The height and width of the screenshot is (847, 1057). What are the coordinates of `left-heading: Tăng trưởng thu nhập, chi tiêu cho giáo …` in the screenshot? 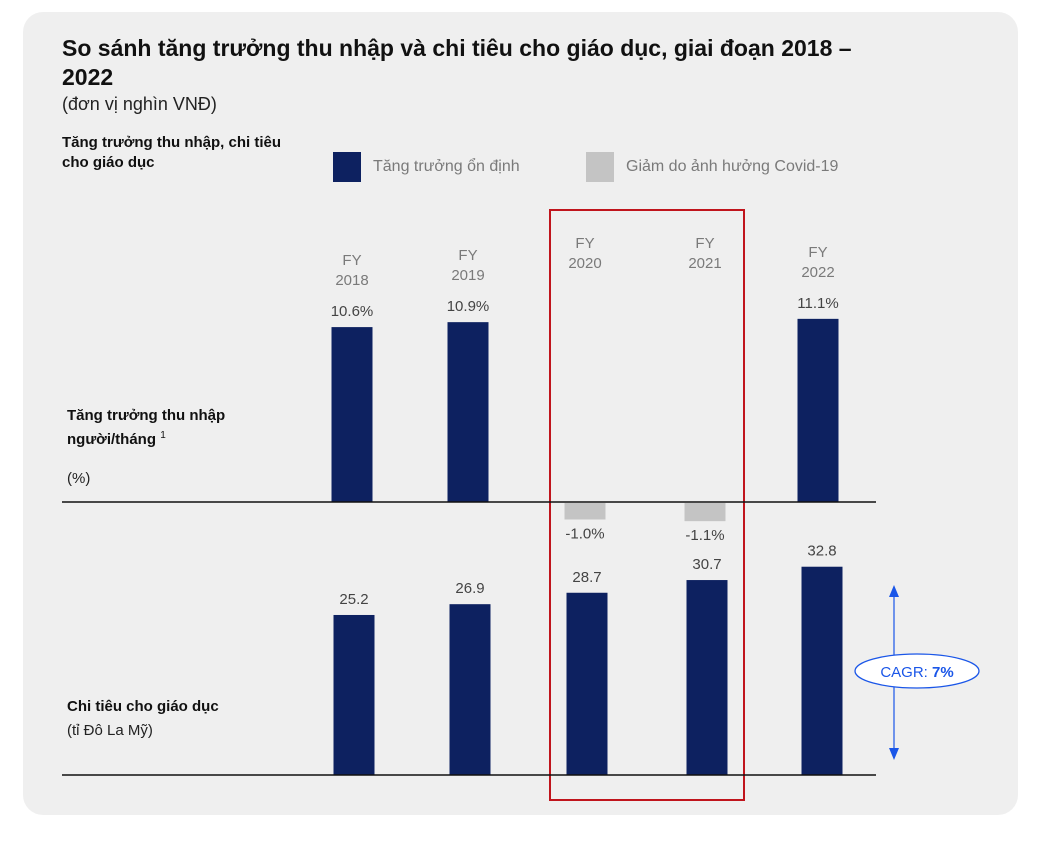 It's located at (172, 152).